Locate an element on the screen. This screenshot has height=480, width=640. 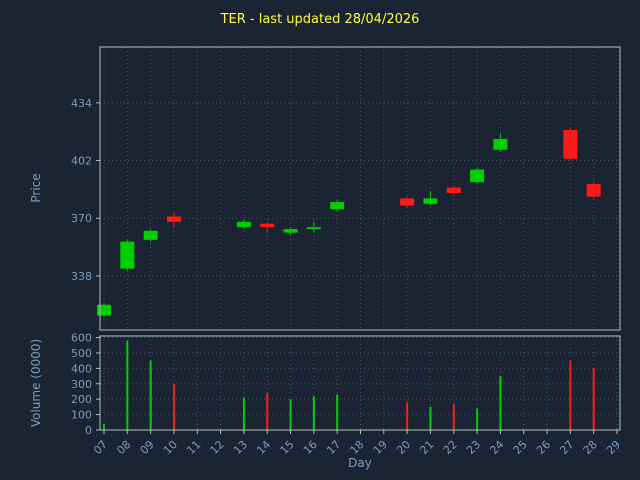
svg-text: 23 is located at coordinates (473, 447).